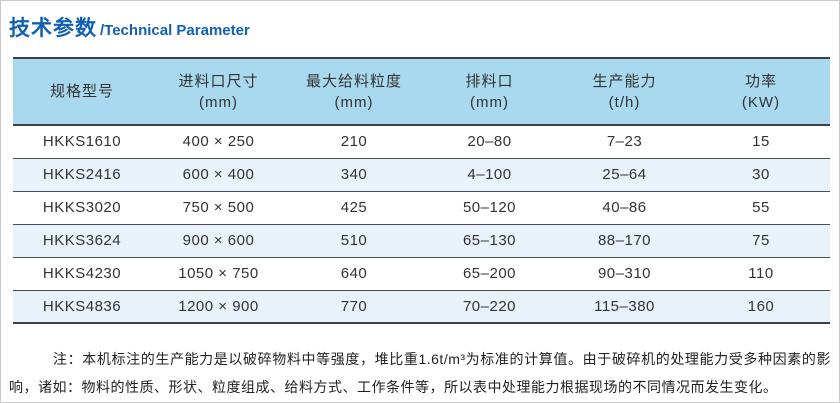 Image resolution: width=840 pixels, height=403 pixels. What do you see at coordinates (82, 142) in the screenshot?
I see `table-cell: HKKS1610` at bounding box center [82, 142].